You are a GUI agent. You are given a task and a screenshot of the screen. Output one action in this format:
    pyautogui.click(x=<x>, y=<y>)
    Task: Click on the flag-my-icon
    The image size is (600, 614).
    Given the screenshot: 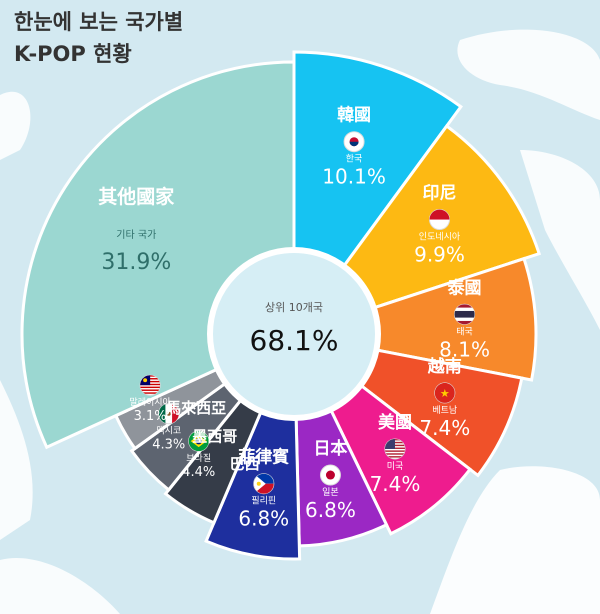 What is the action you would take?
    pyautogui.click(x=150, y=385)
    